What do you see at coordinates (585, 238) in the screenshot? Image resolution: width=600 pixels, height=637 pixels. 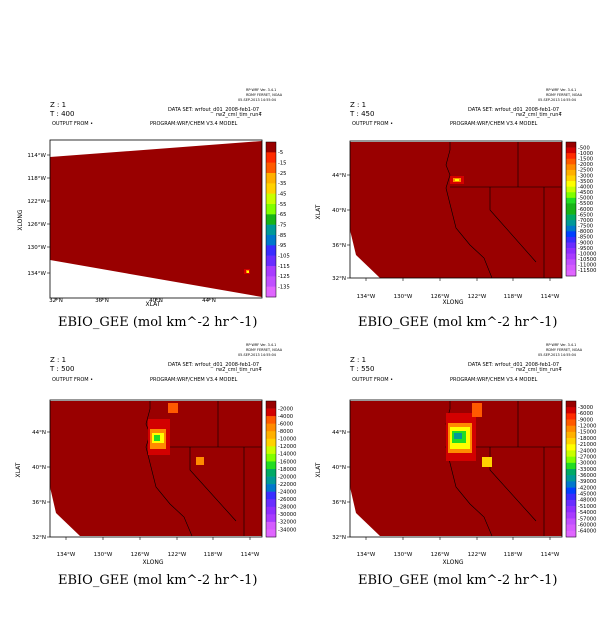 I see `colorbar-label: -8500` at bounding box center [585, 238].